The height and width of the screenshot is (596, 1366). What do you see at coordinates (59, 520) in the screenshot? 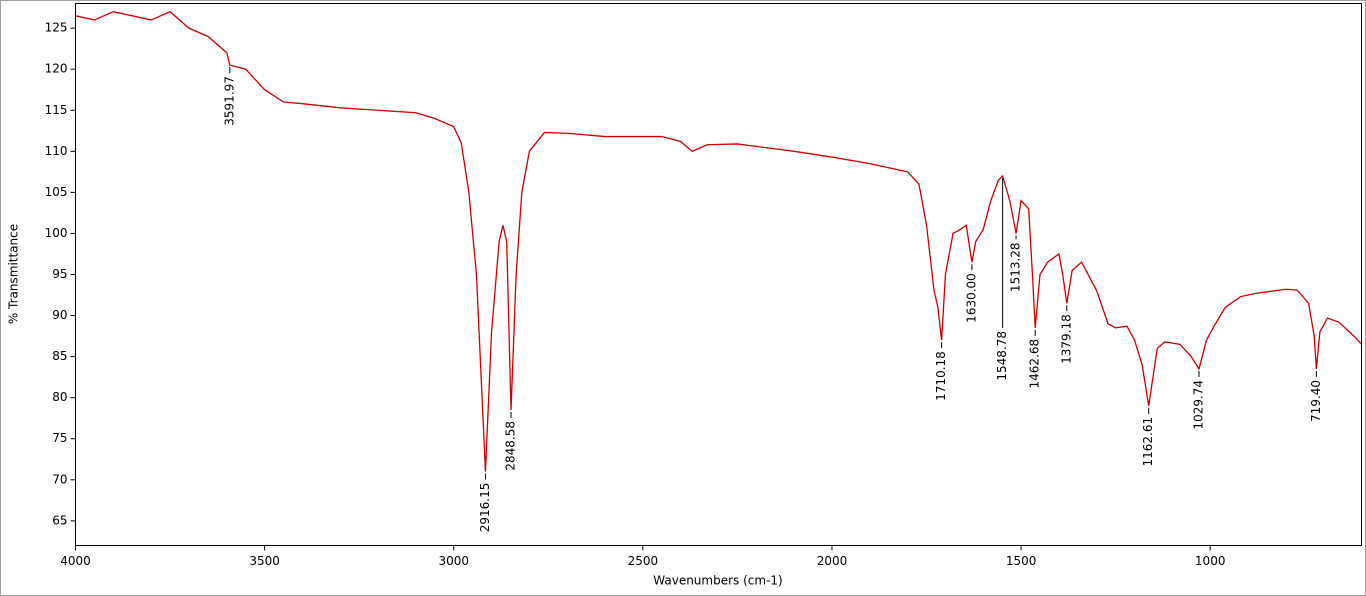
I see `y-tick-label: 65` at bounding box center [59, 520].